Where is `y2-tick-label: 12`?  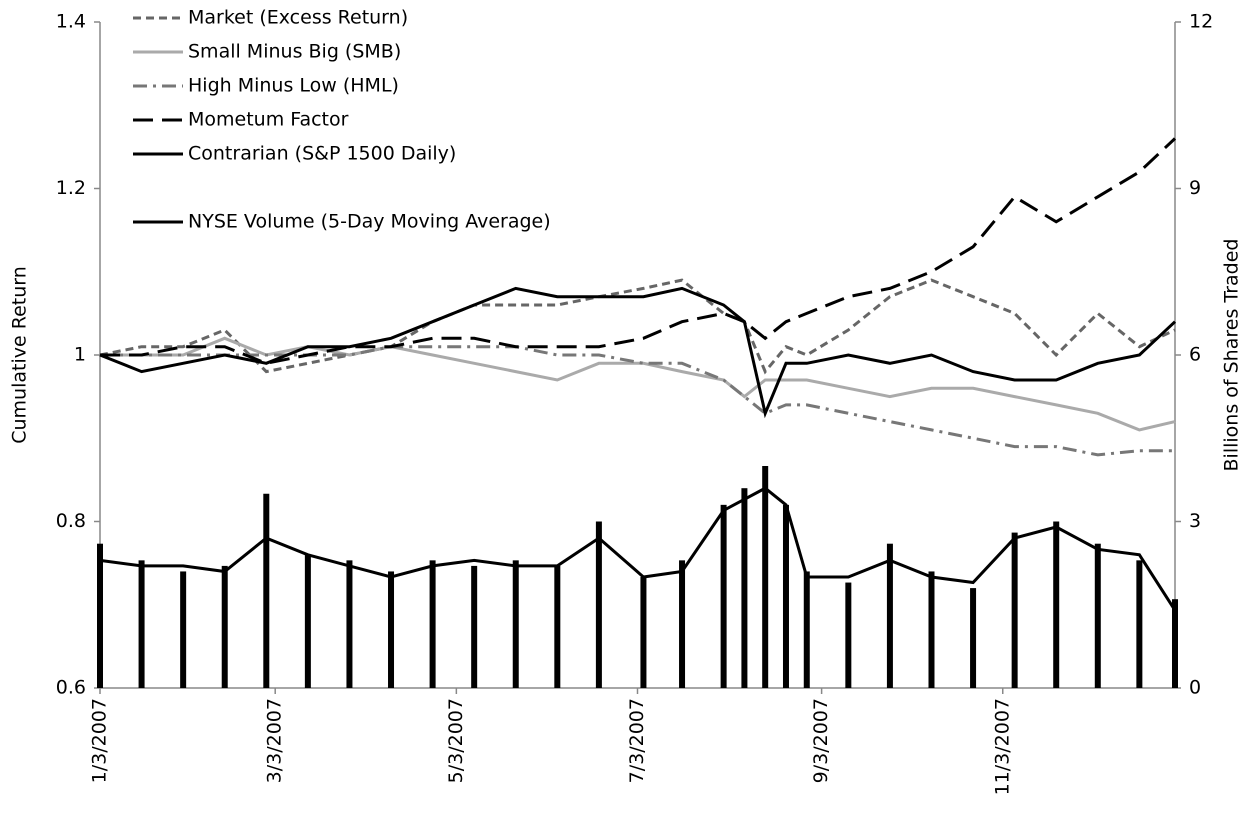
y2-tick-label: 12 is located at coordinates (1201, 22).